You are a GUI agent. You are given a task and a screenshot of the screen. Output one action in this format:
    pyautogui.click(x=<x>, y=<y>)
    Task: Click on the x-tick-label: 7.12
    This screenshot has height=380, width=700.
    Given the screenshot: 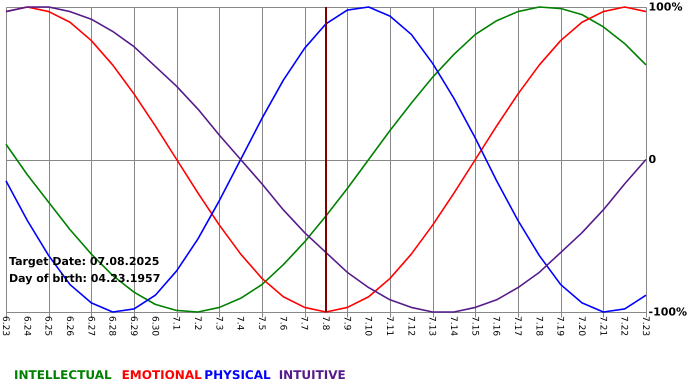 What is the action you would take?
    pyautogui.click(x=410, y=326)
    